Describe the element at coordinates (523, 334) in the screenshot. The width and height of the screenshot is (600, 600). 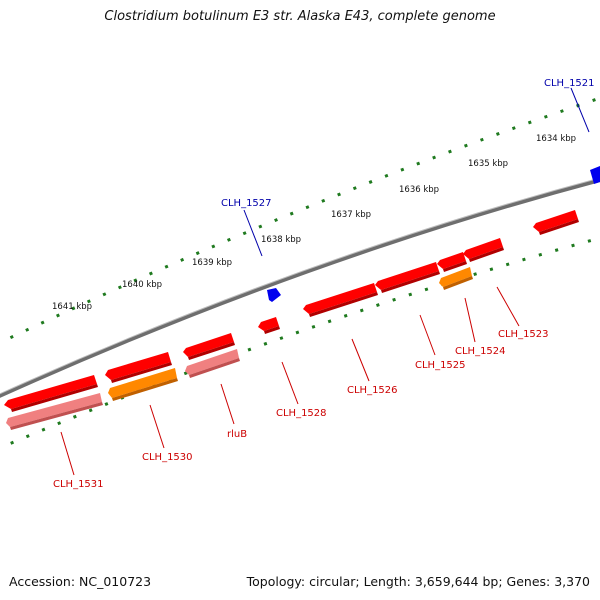
I see `gene-label-clh1523: CLH_1523` at that location.